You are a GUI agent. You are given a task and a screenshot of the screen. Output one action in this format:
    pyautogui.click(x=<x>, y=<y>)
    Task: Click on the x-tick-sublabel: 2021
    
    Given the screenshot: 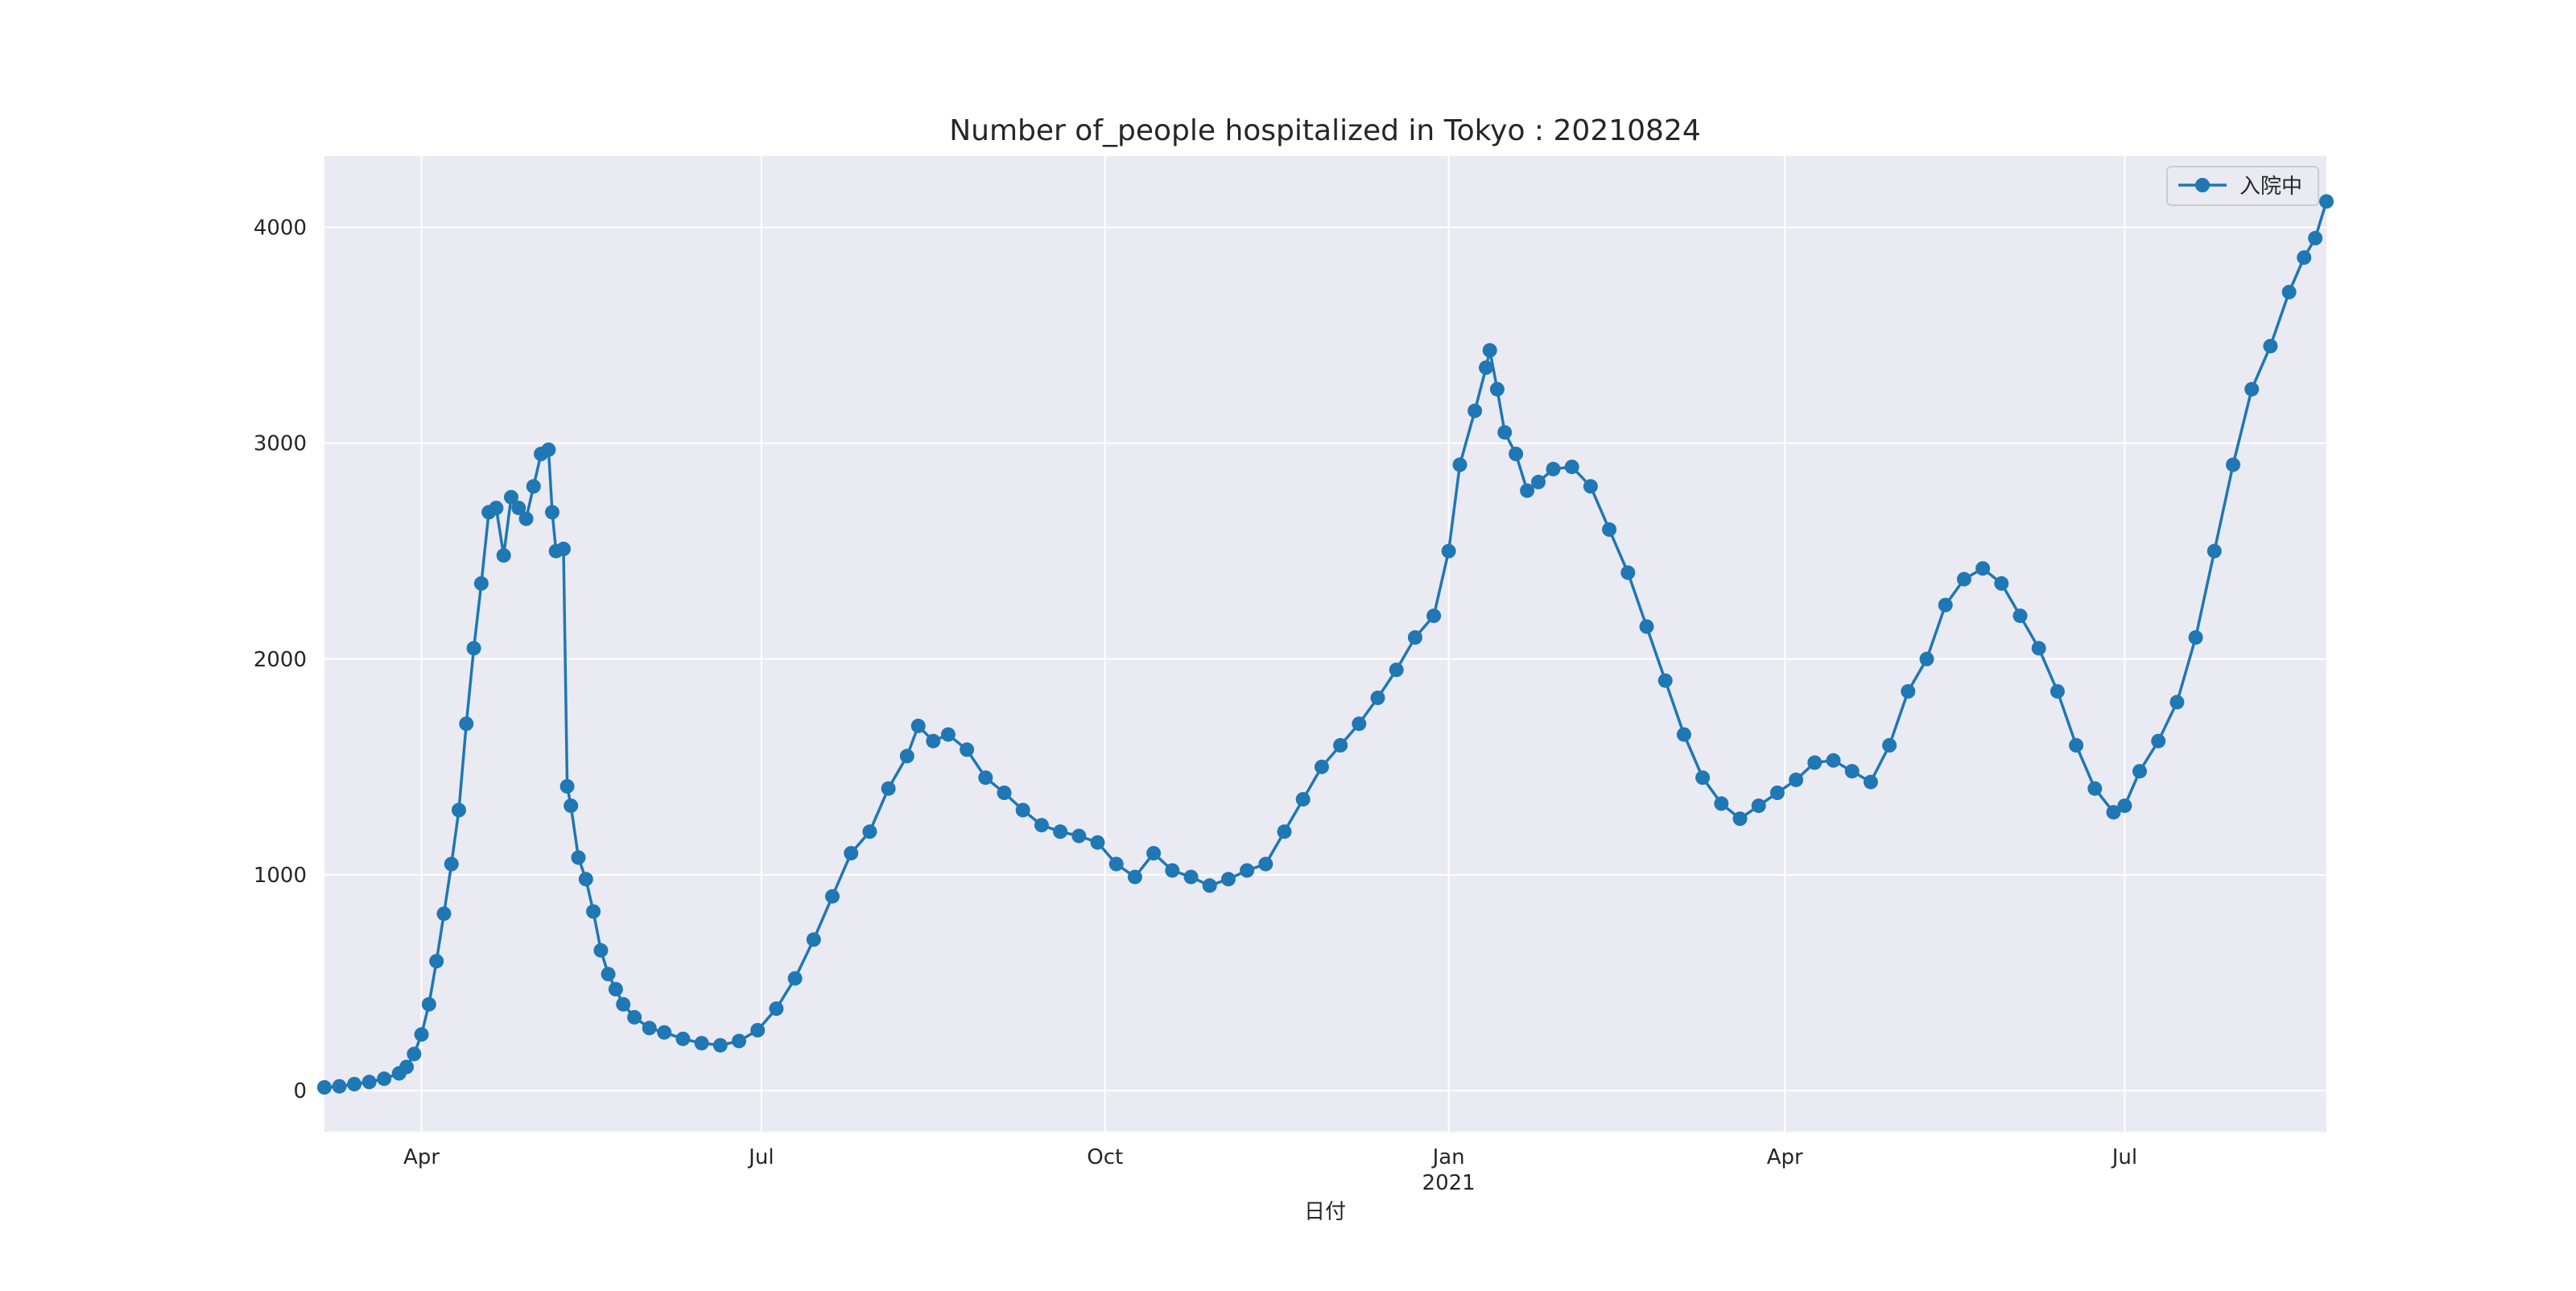 What is the action you would take?
    pyautogui.click(x=1449, y=1183)
    